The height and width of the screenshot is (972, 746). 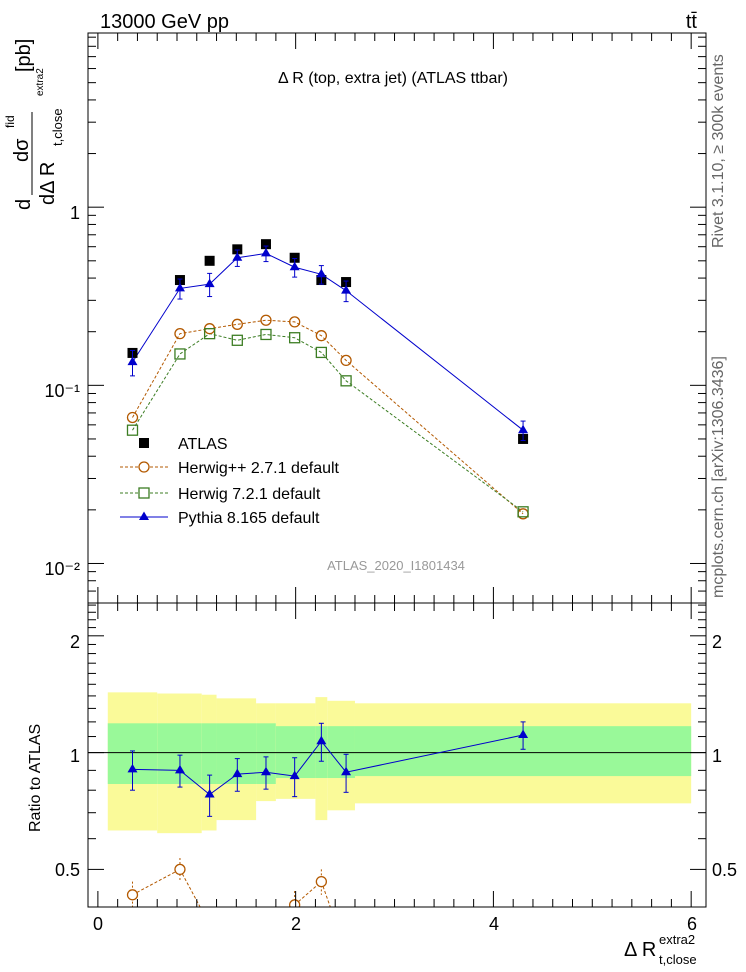 I want to click on x-tick-label-4: 4, so click(x=494, y=924).